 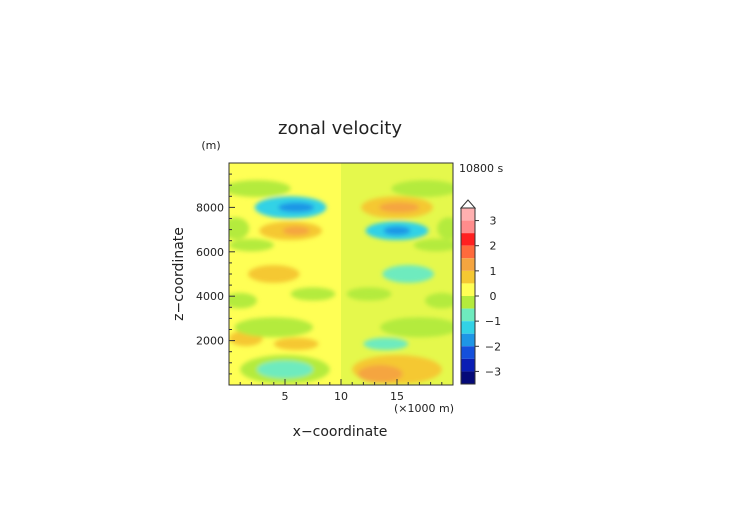 I want to click on colorbar-tick-label: −2, so click(x=493, y=346).